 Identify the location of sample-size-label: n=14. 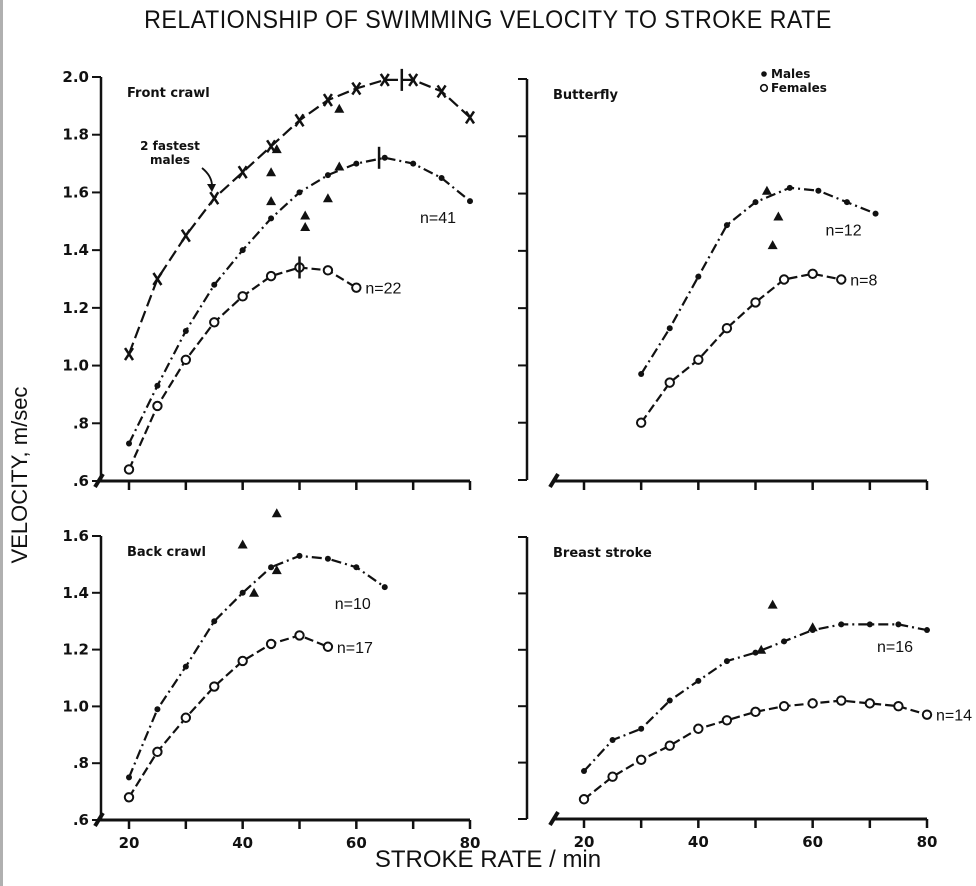
(954, 716).